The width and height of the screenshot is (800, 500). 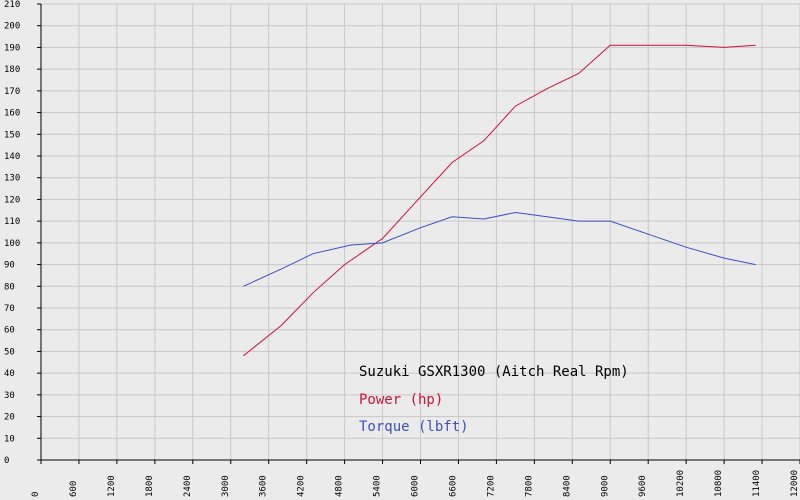 What do you see at coordinates (12, 70) in the screenshot?
I see `y-tick-label: 180` at bounding box center [12, 70].